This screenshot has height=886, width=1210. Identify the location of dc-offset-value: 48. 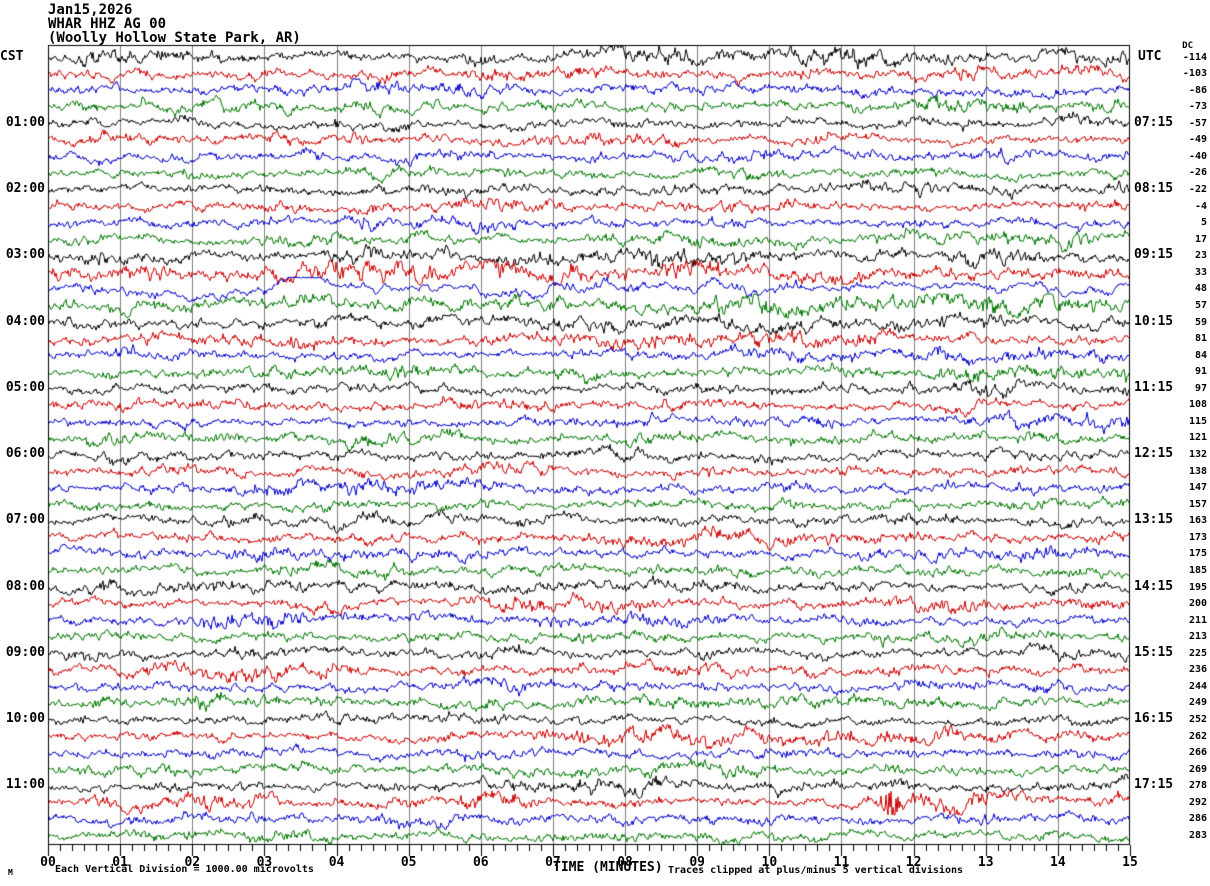
(1200, 289).